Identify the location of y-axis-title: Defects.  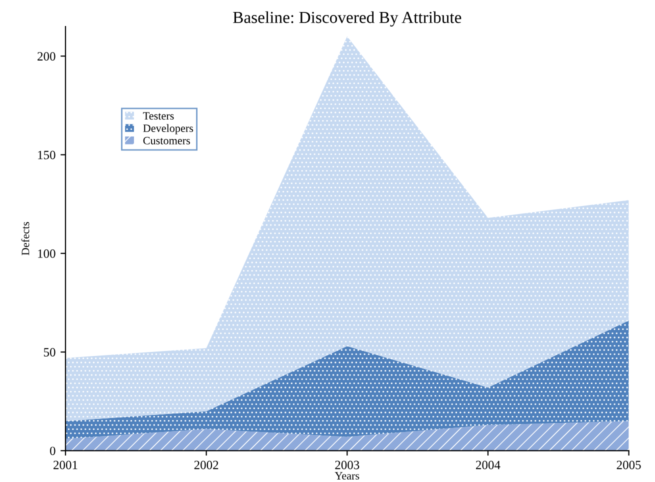
(25, 239).